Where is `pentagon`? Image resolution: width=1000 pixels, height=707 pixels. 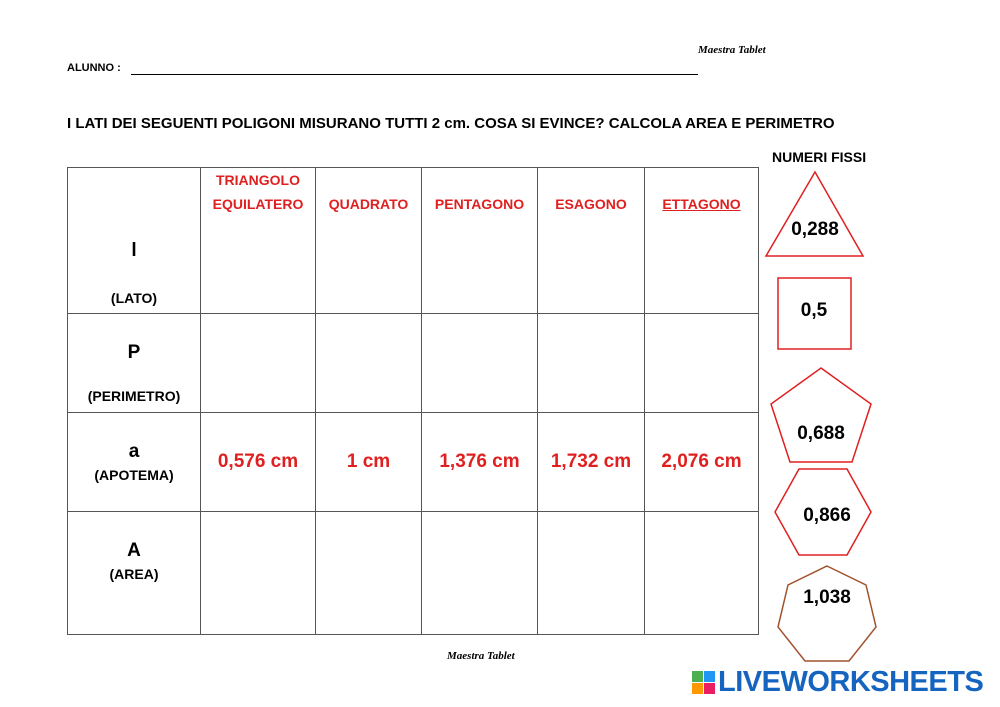 pentagon is located at coordinates (821, 415).